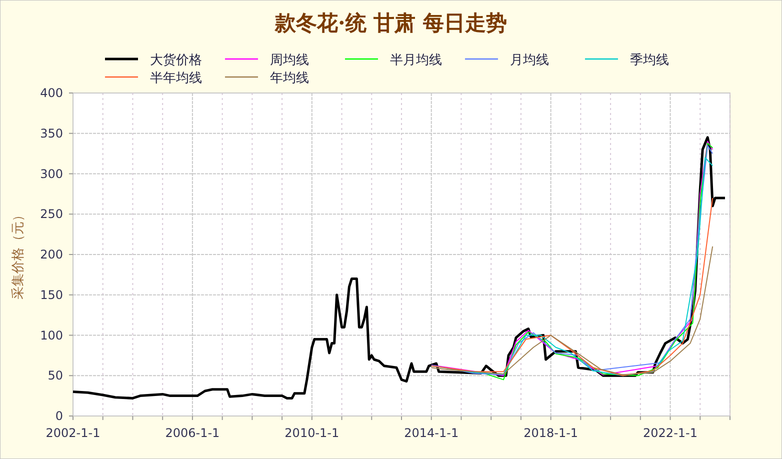  I want to click on x-tick-label: 2014-1-1, so click(431, 433).